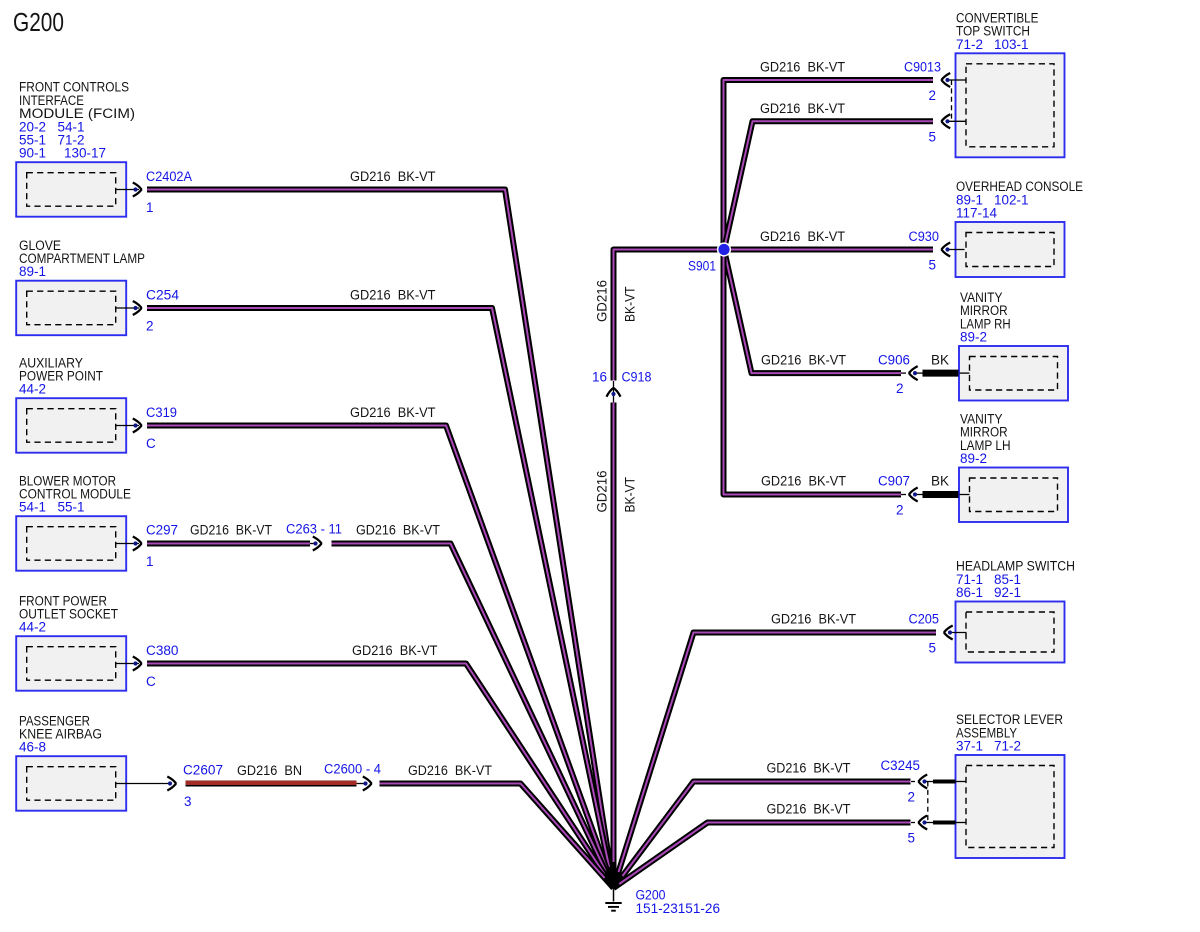  I want to click on svg-text: OVERHEAD CONSOLE, so click(1019, 186).